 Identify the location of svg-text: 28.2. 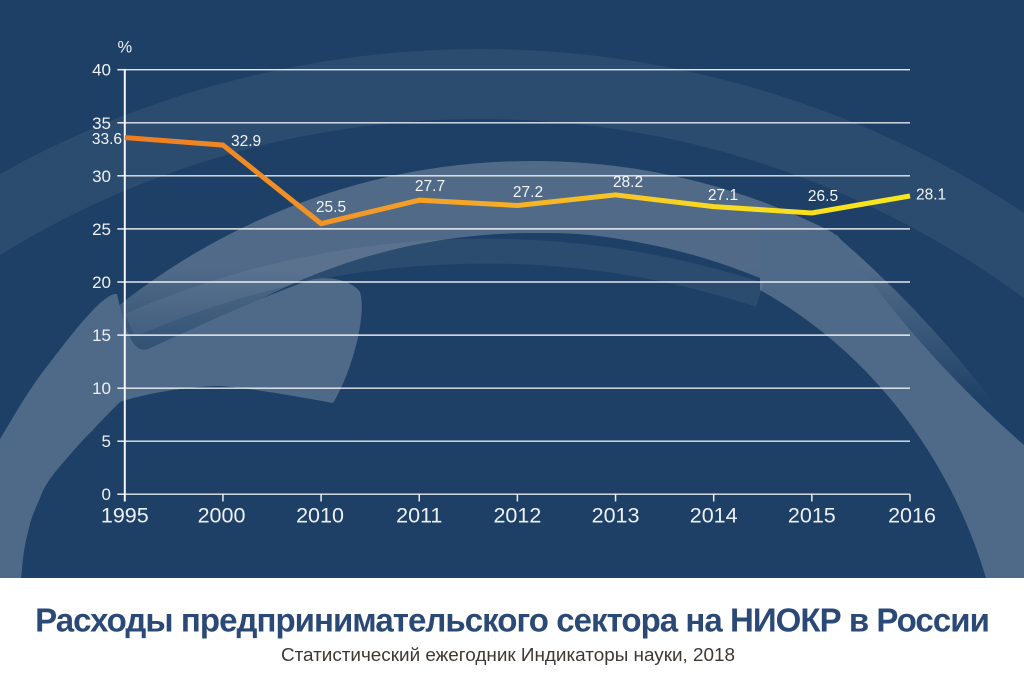
(628, 182).